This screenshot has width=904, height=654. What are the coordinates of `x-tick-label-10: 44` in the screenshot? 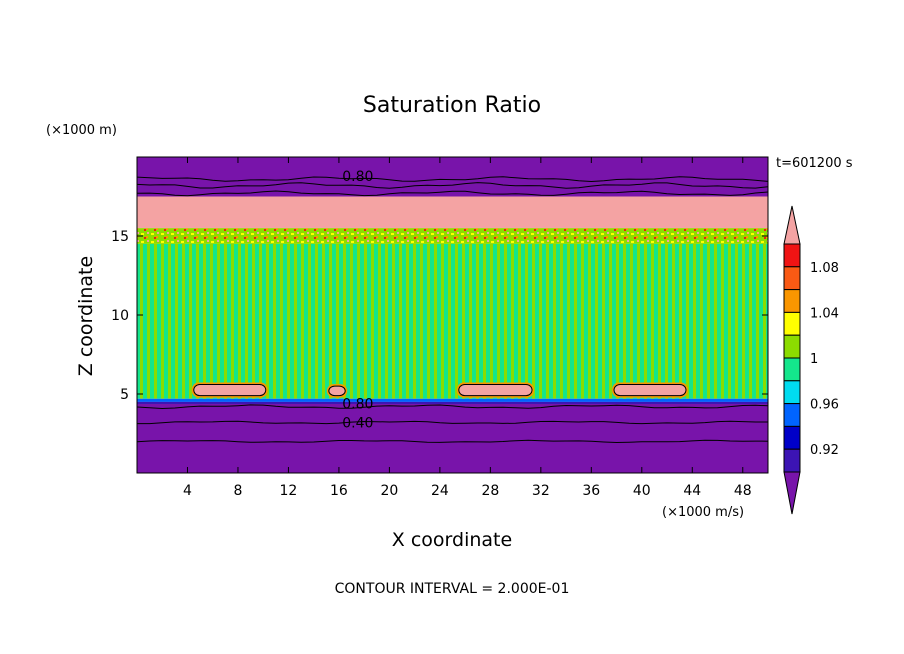 It's located at (692, 491).